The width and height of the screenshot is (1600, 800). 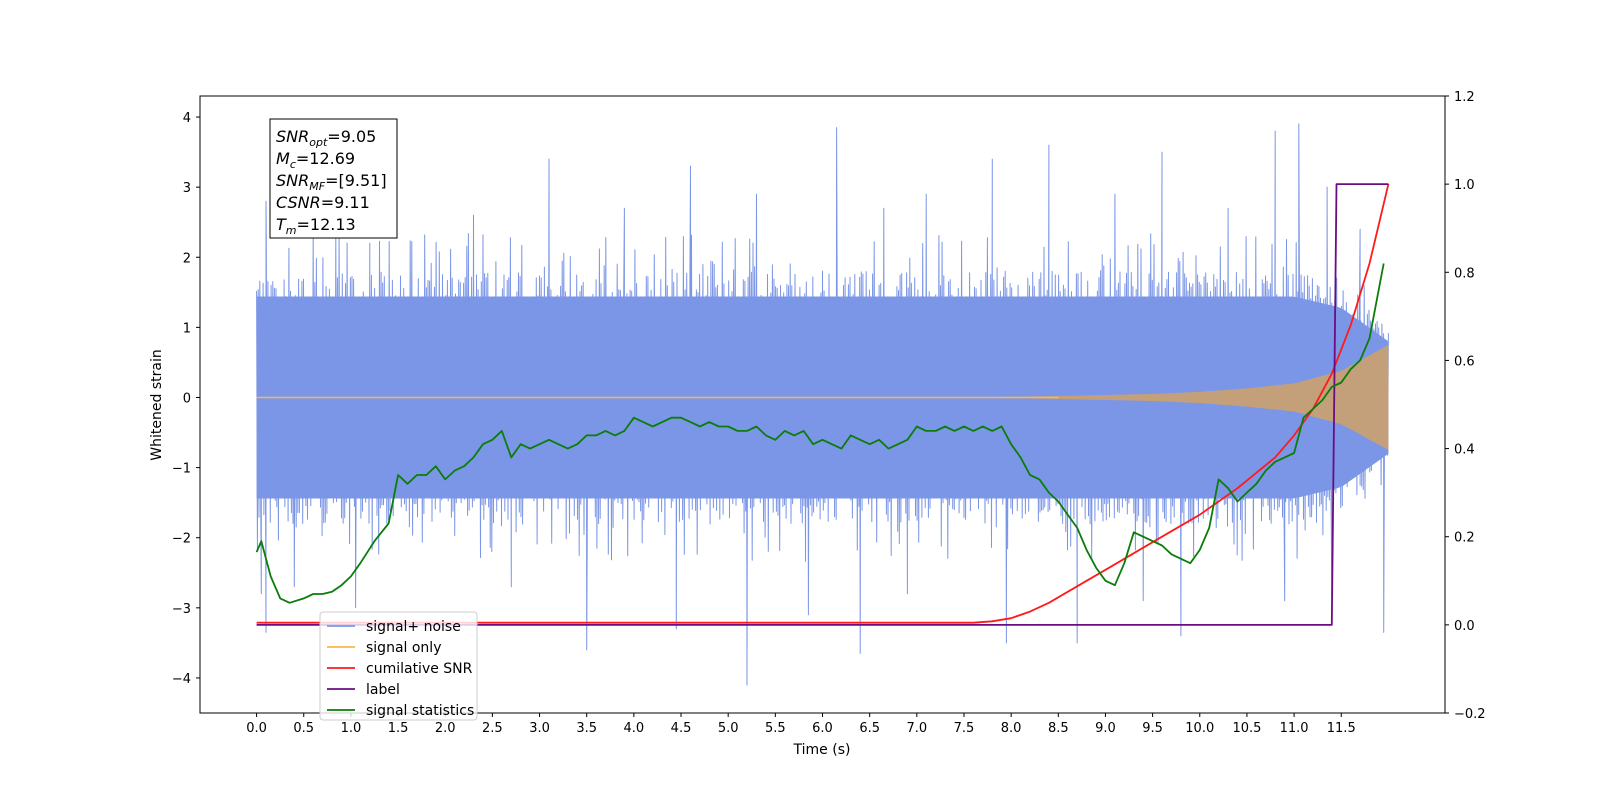 I want to click on legend-entry-label: cumilative SNR, so click(x=419, y=669).